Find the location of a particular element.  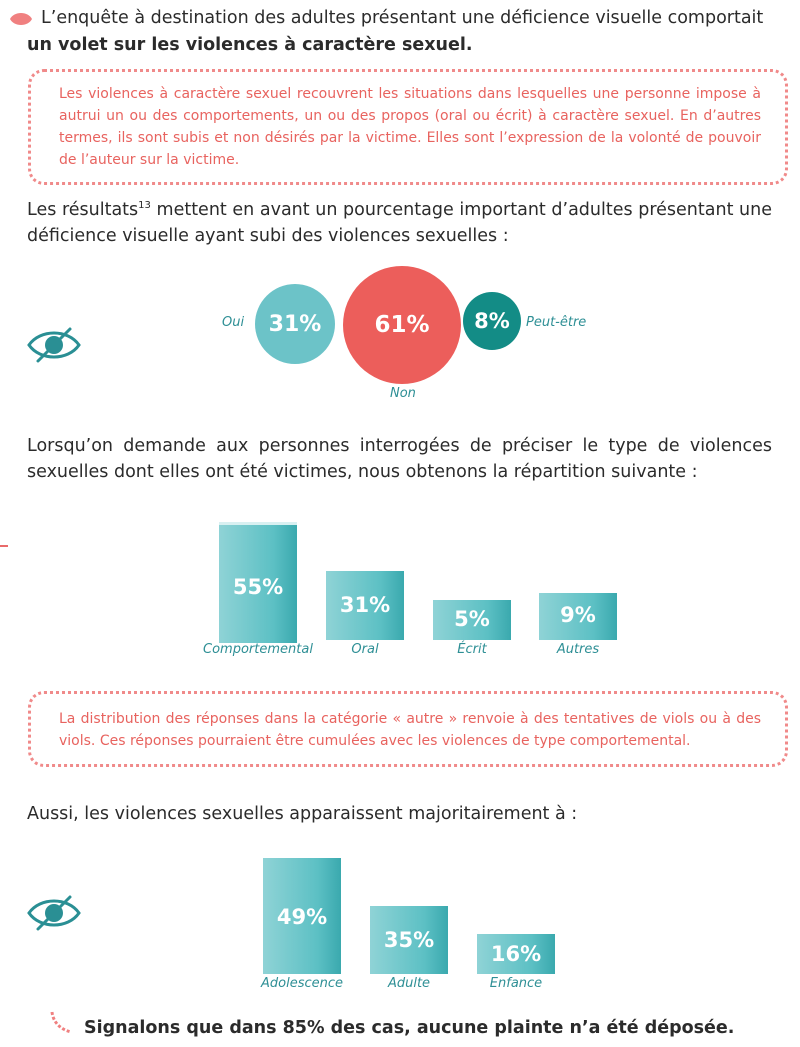

bubble-oui: 31% is located at coordinates (295, 324).